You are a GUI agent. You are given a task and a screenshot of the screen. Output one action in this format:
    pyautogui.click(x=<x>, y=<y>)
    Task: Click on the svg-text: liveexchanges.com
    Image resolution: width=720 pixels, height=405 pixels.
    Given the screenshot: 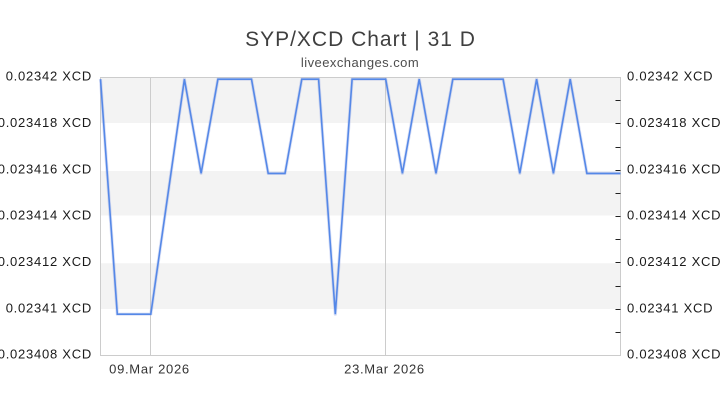 What is the action you would take?
    pyautogui.click(x=360, y=62)
    